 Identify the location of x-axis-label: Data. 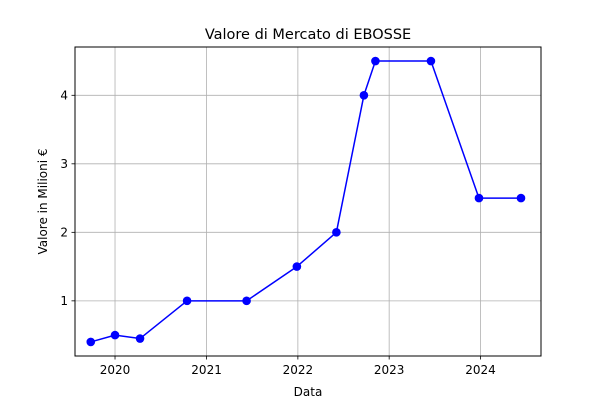
(308, 392).